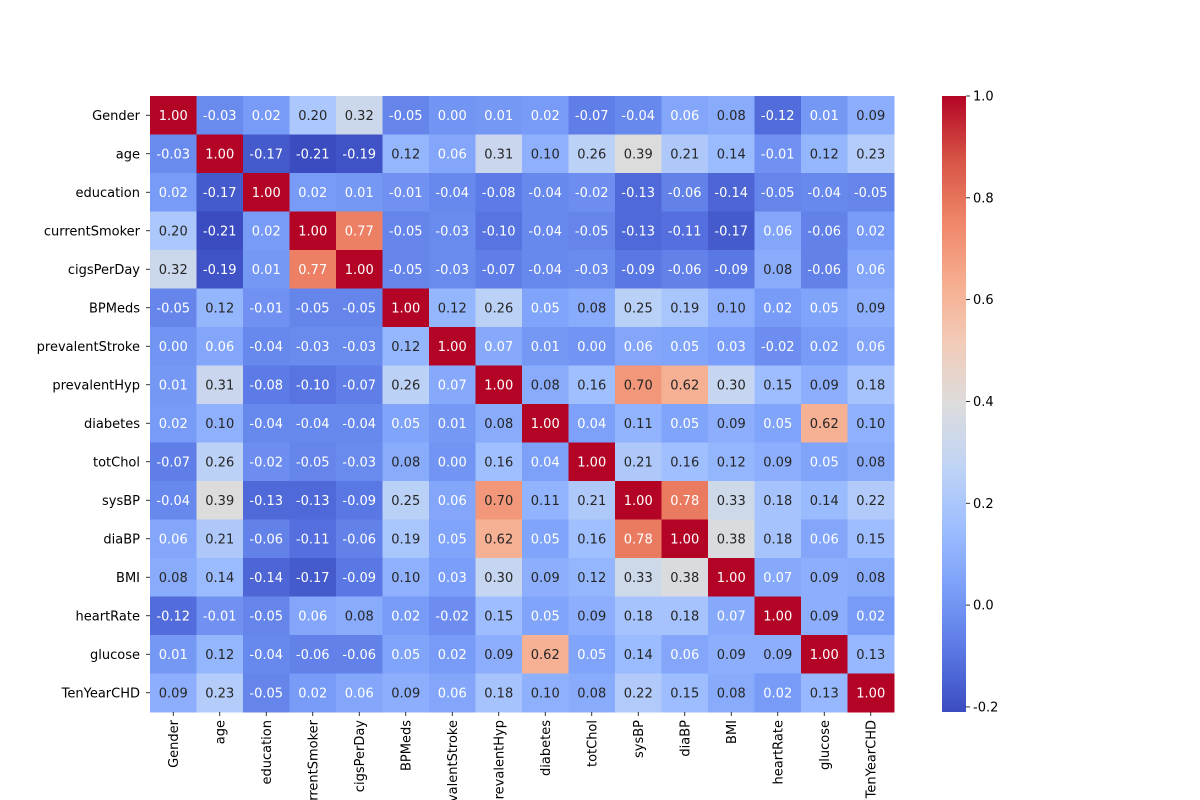 The width and height of the screenshot is (1200, 800). What do you see at coordinates (498, 693) in the screenshot?
I see `cell-annotation: 0.18` at bounding box center [498, 693].